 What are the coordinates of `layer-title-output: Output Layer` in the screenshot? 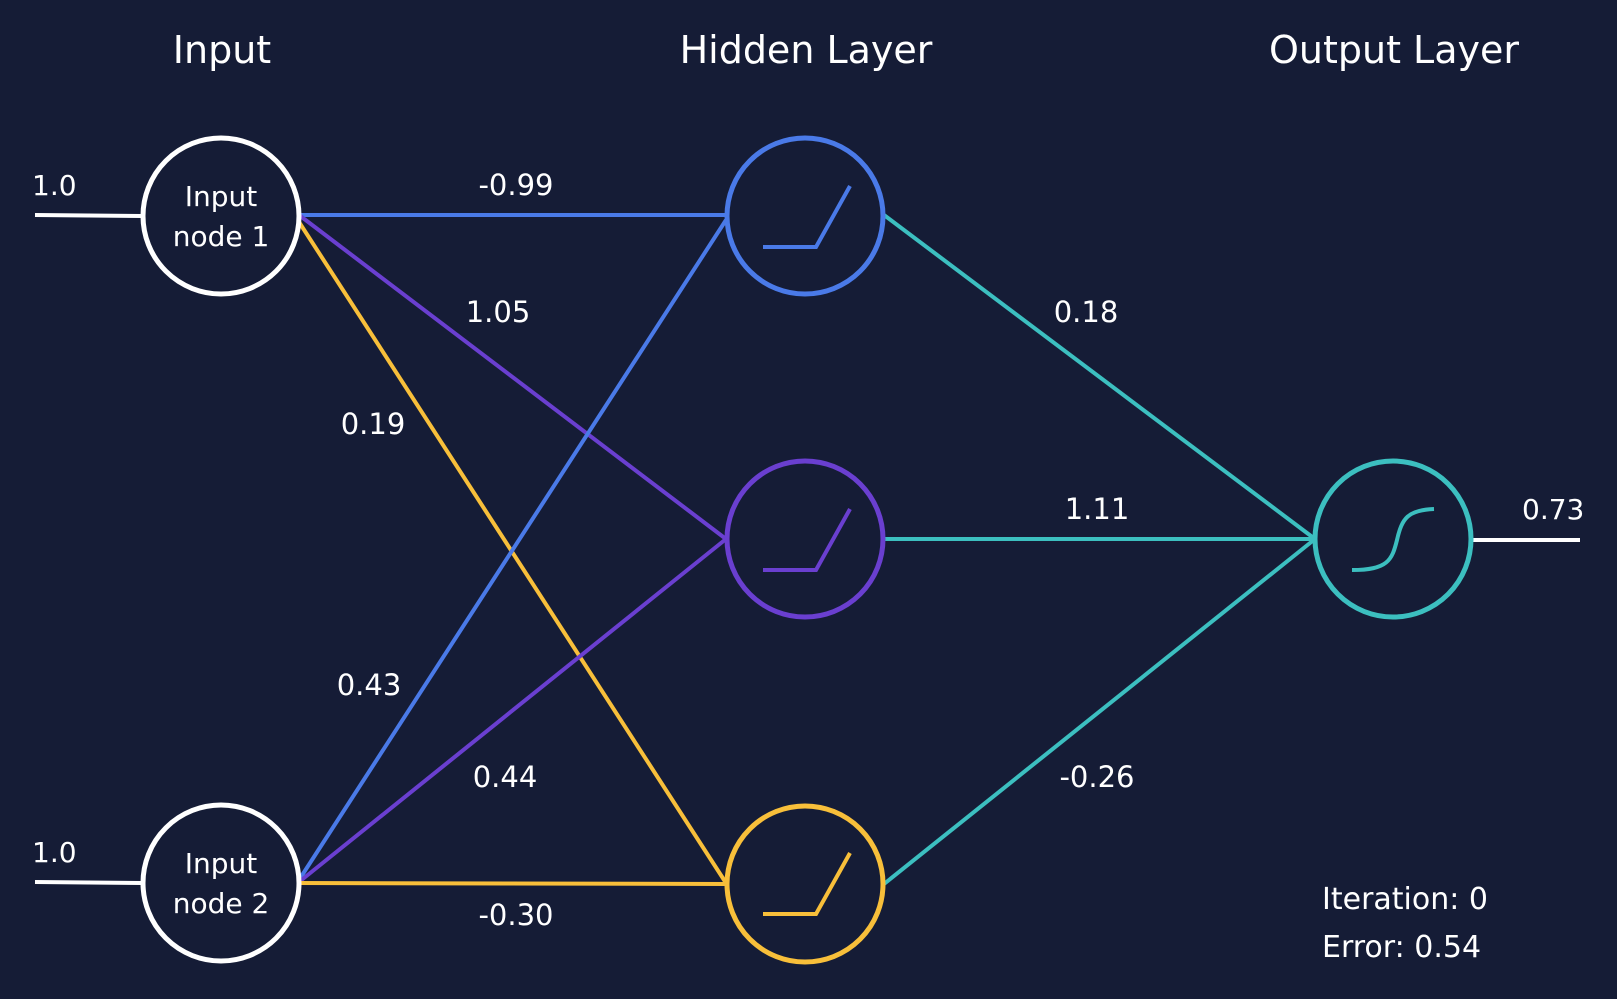 It's located at (1394, 50).